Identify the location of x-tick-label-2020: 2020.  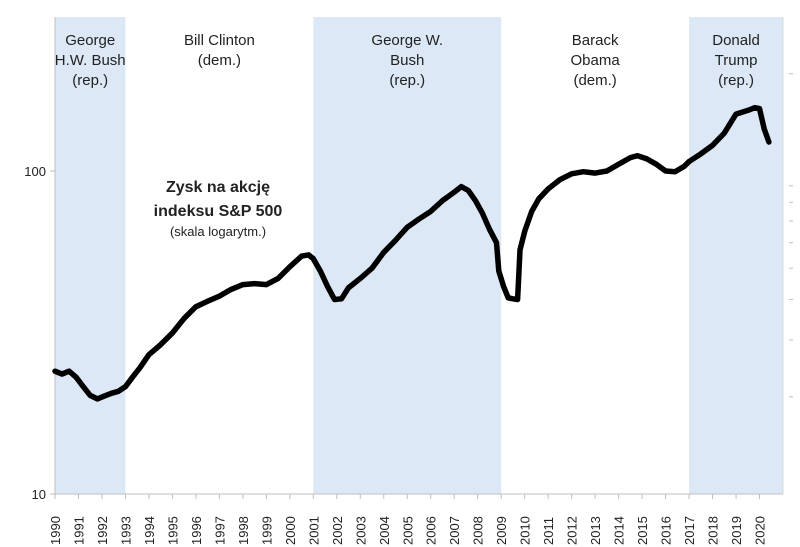
(760, 530).